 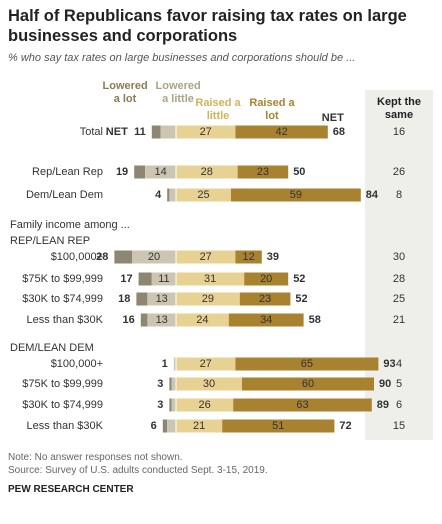 I want to click on row-label: Total, so click(x=91, y=132).